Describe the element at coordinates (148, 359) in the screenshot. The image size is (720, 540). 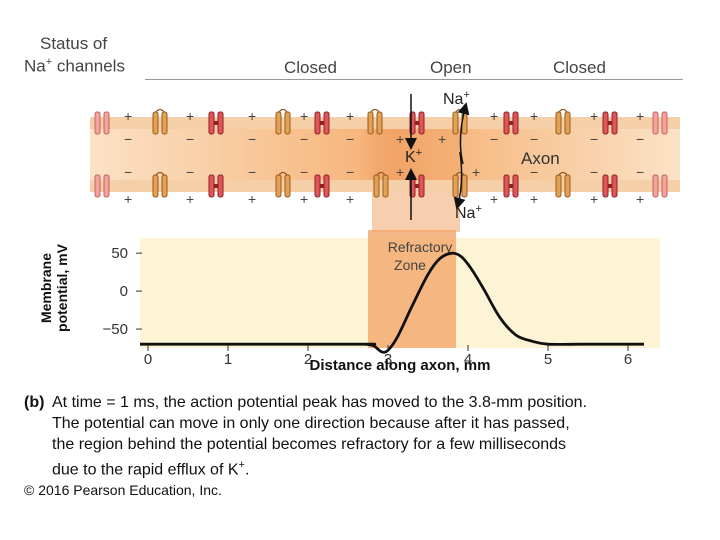
I see `x-tick-label: 0` at that location.